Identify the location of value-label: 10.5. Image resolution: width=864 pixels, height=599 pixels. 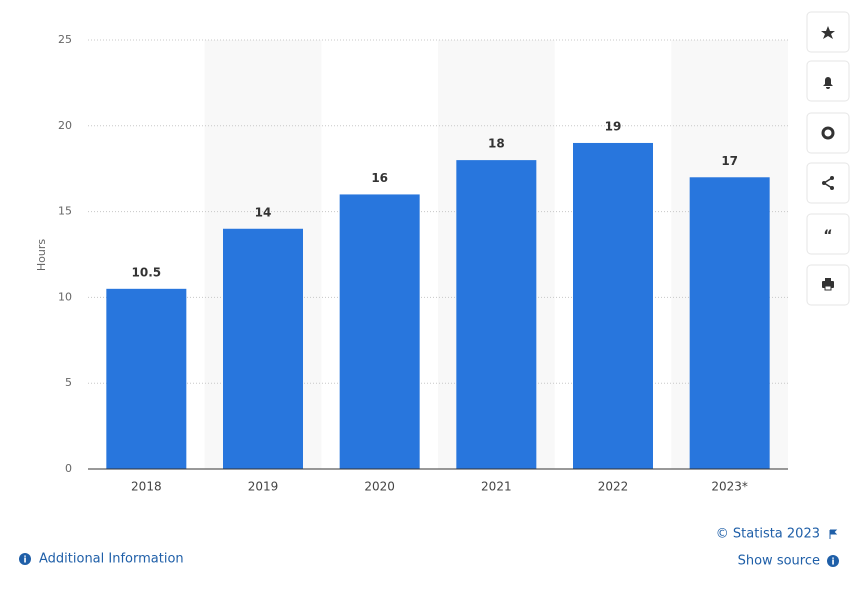
(147, 272).